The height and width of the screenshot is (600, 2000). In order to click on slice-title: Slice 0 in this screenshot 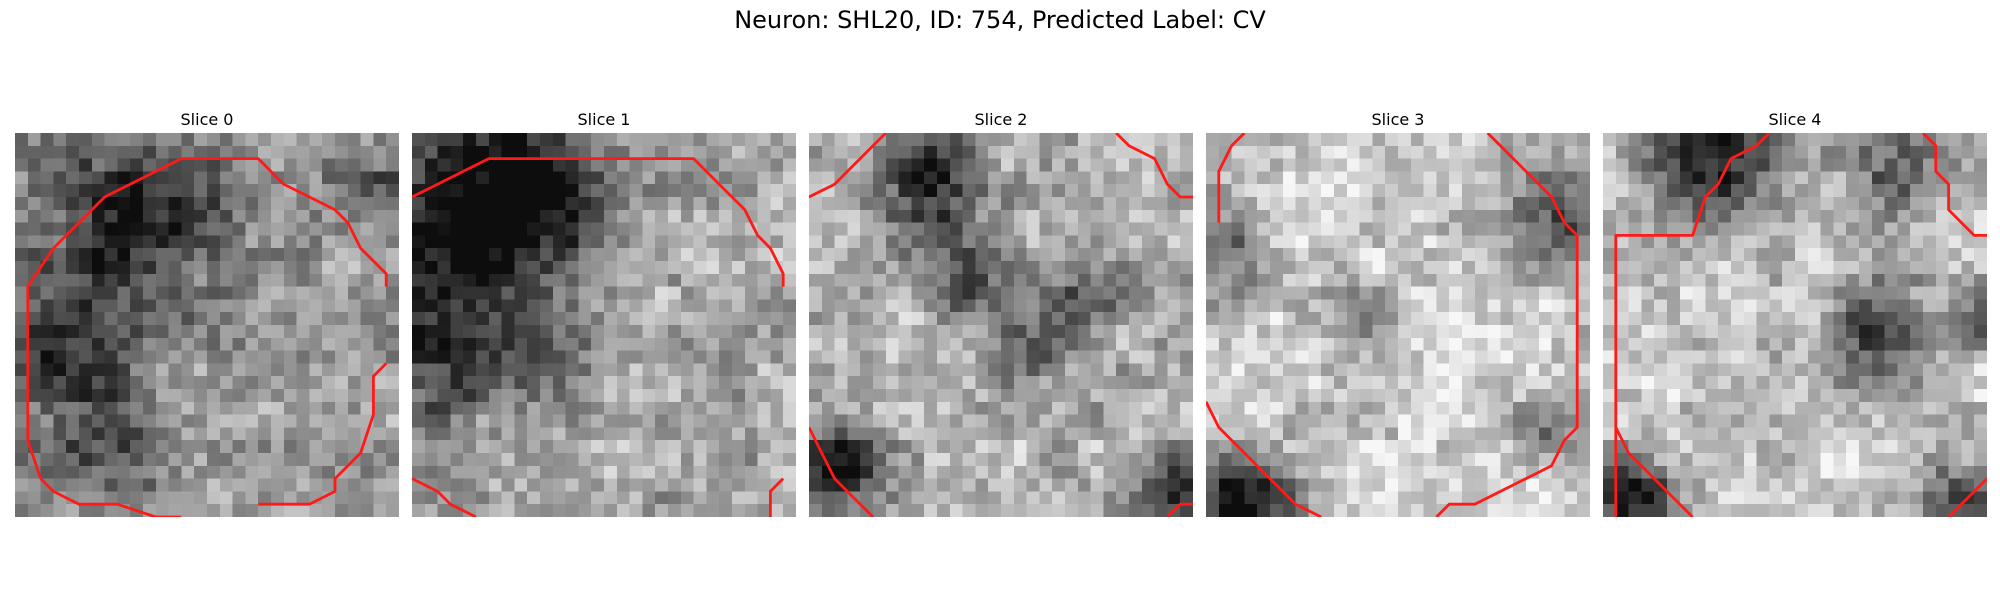, I will do `click(207, 119)`.